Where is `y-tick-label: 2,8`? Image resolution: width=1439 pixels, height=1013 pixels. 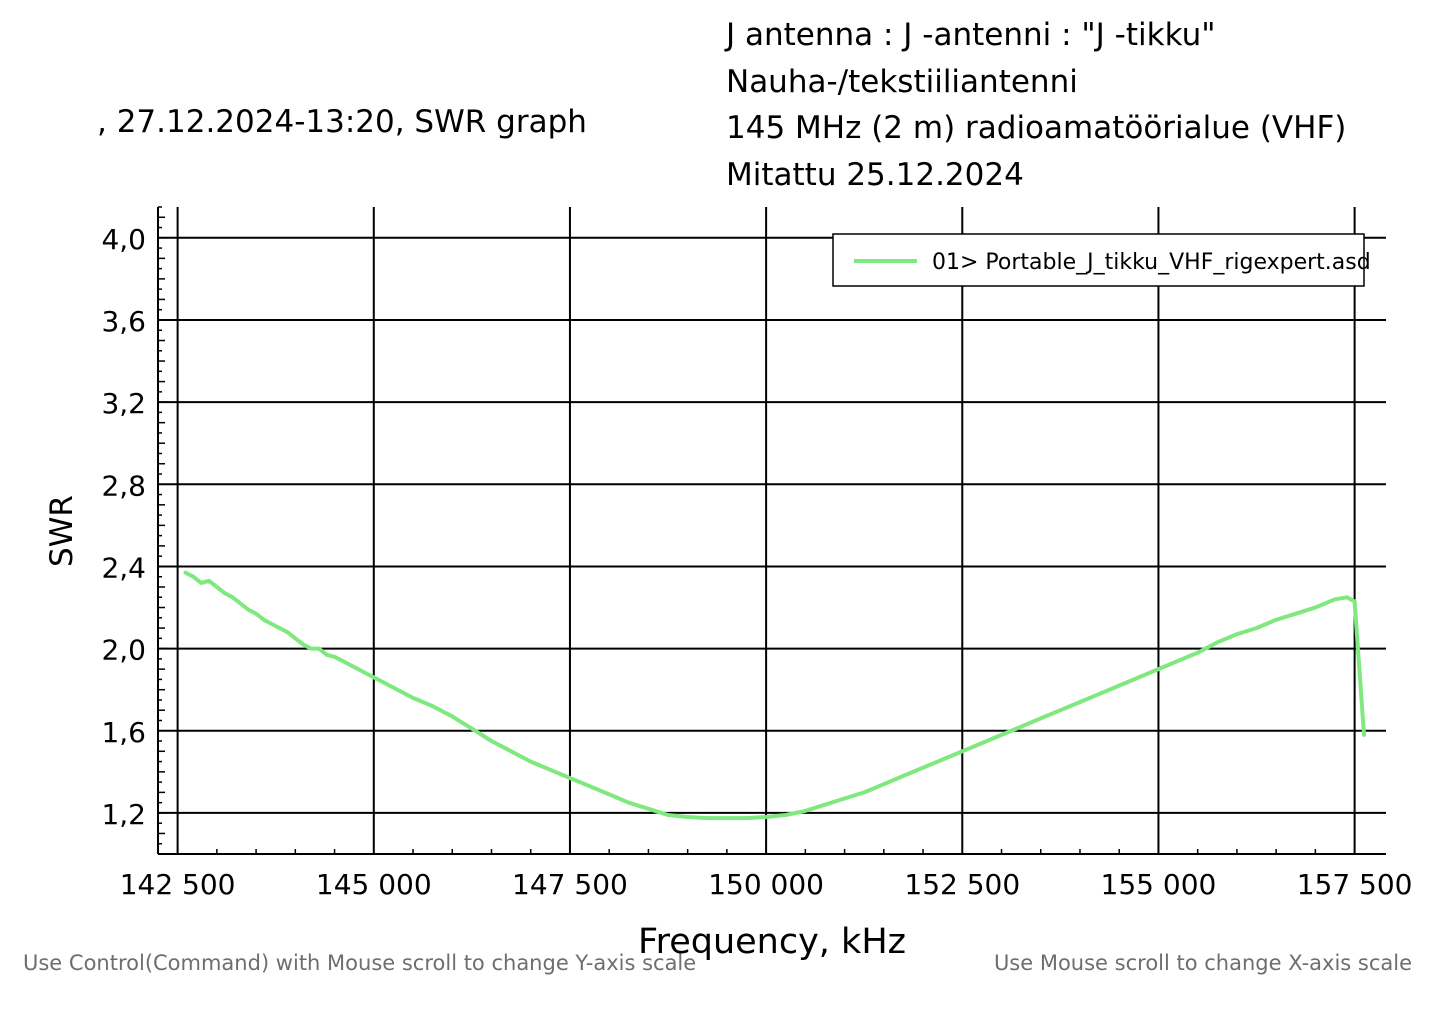 y-tick-label: 2,8 is located at coordinates (123, 485).